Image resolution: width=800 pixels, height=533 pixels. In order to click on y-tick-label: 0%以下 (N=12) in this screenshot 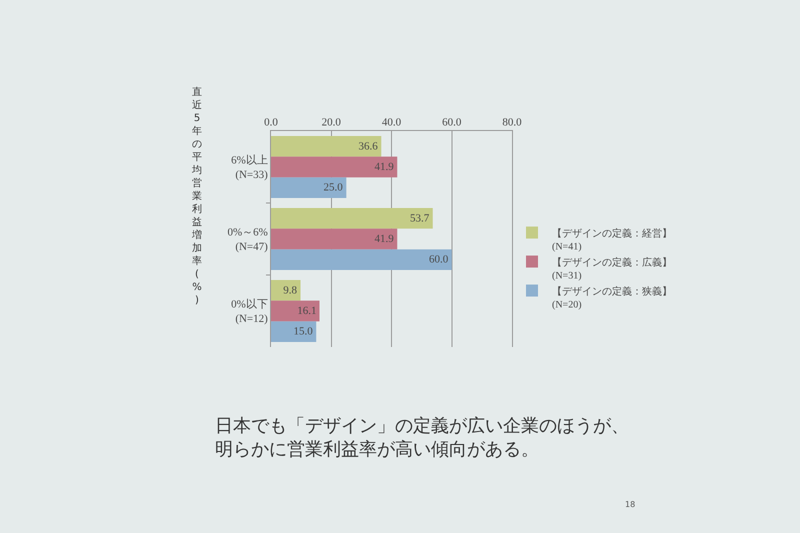, I will do `click(249, 311)`.